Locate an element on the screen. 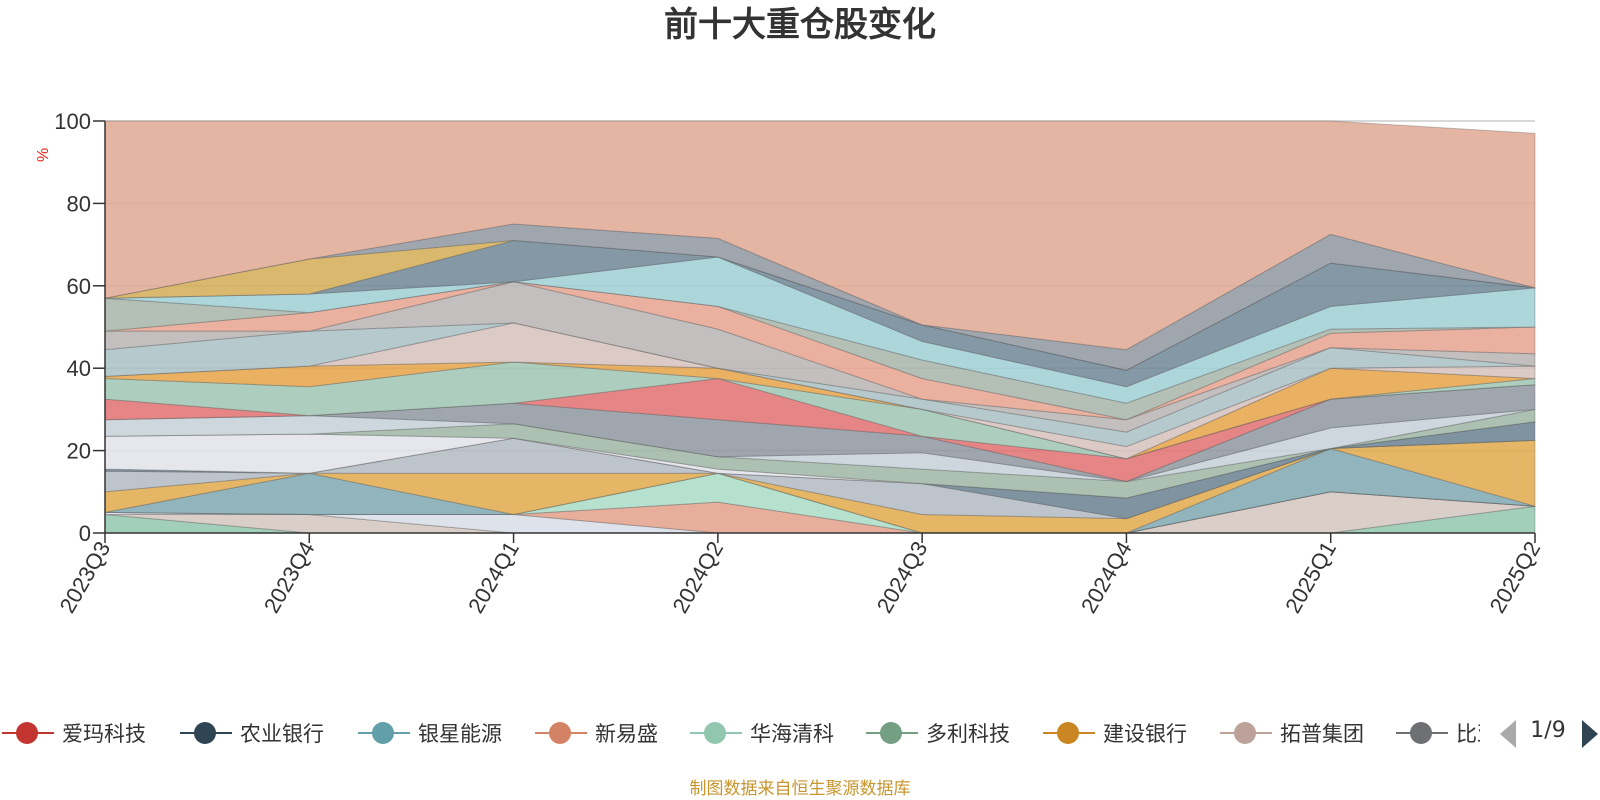 The image size is (1600, 800). legend-item: 多利科技 is located at coordinates (937, 733).